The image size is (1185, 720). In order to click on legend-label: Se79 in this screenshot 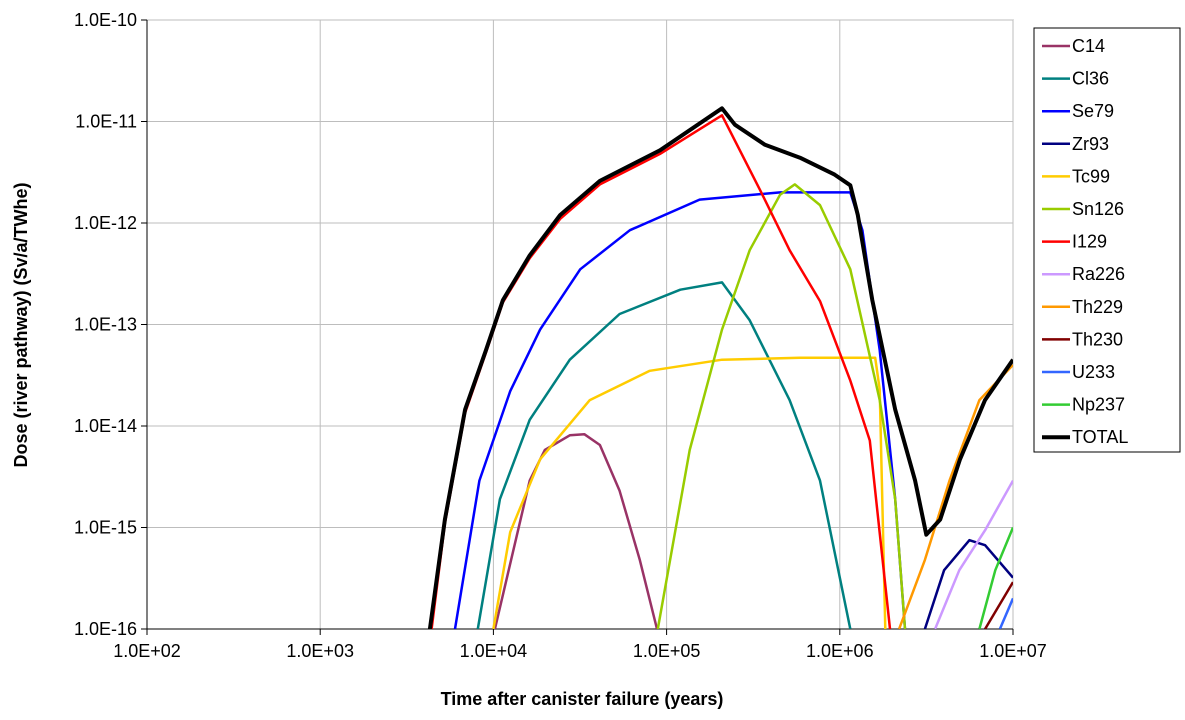, I will do `click(1093, 111)`.